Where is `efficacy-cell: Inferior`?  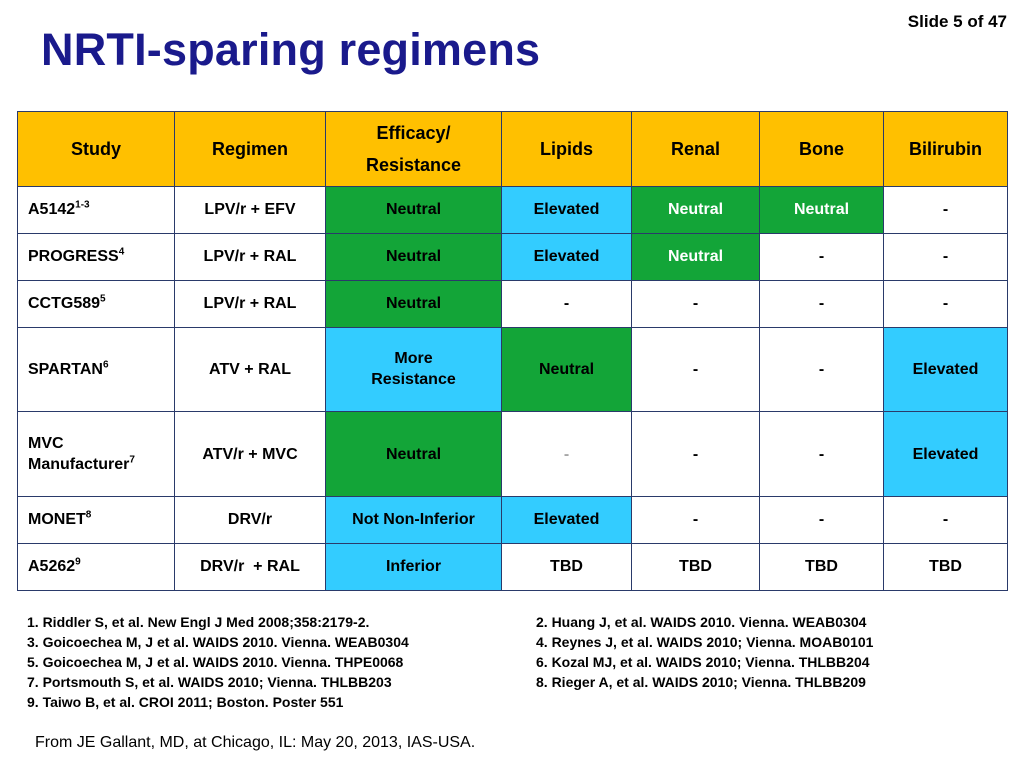
efficacy-cell: Inferior is located at coordinates (413, 567).